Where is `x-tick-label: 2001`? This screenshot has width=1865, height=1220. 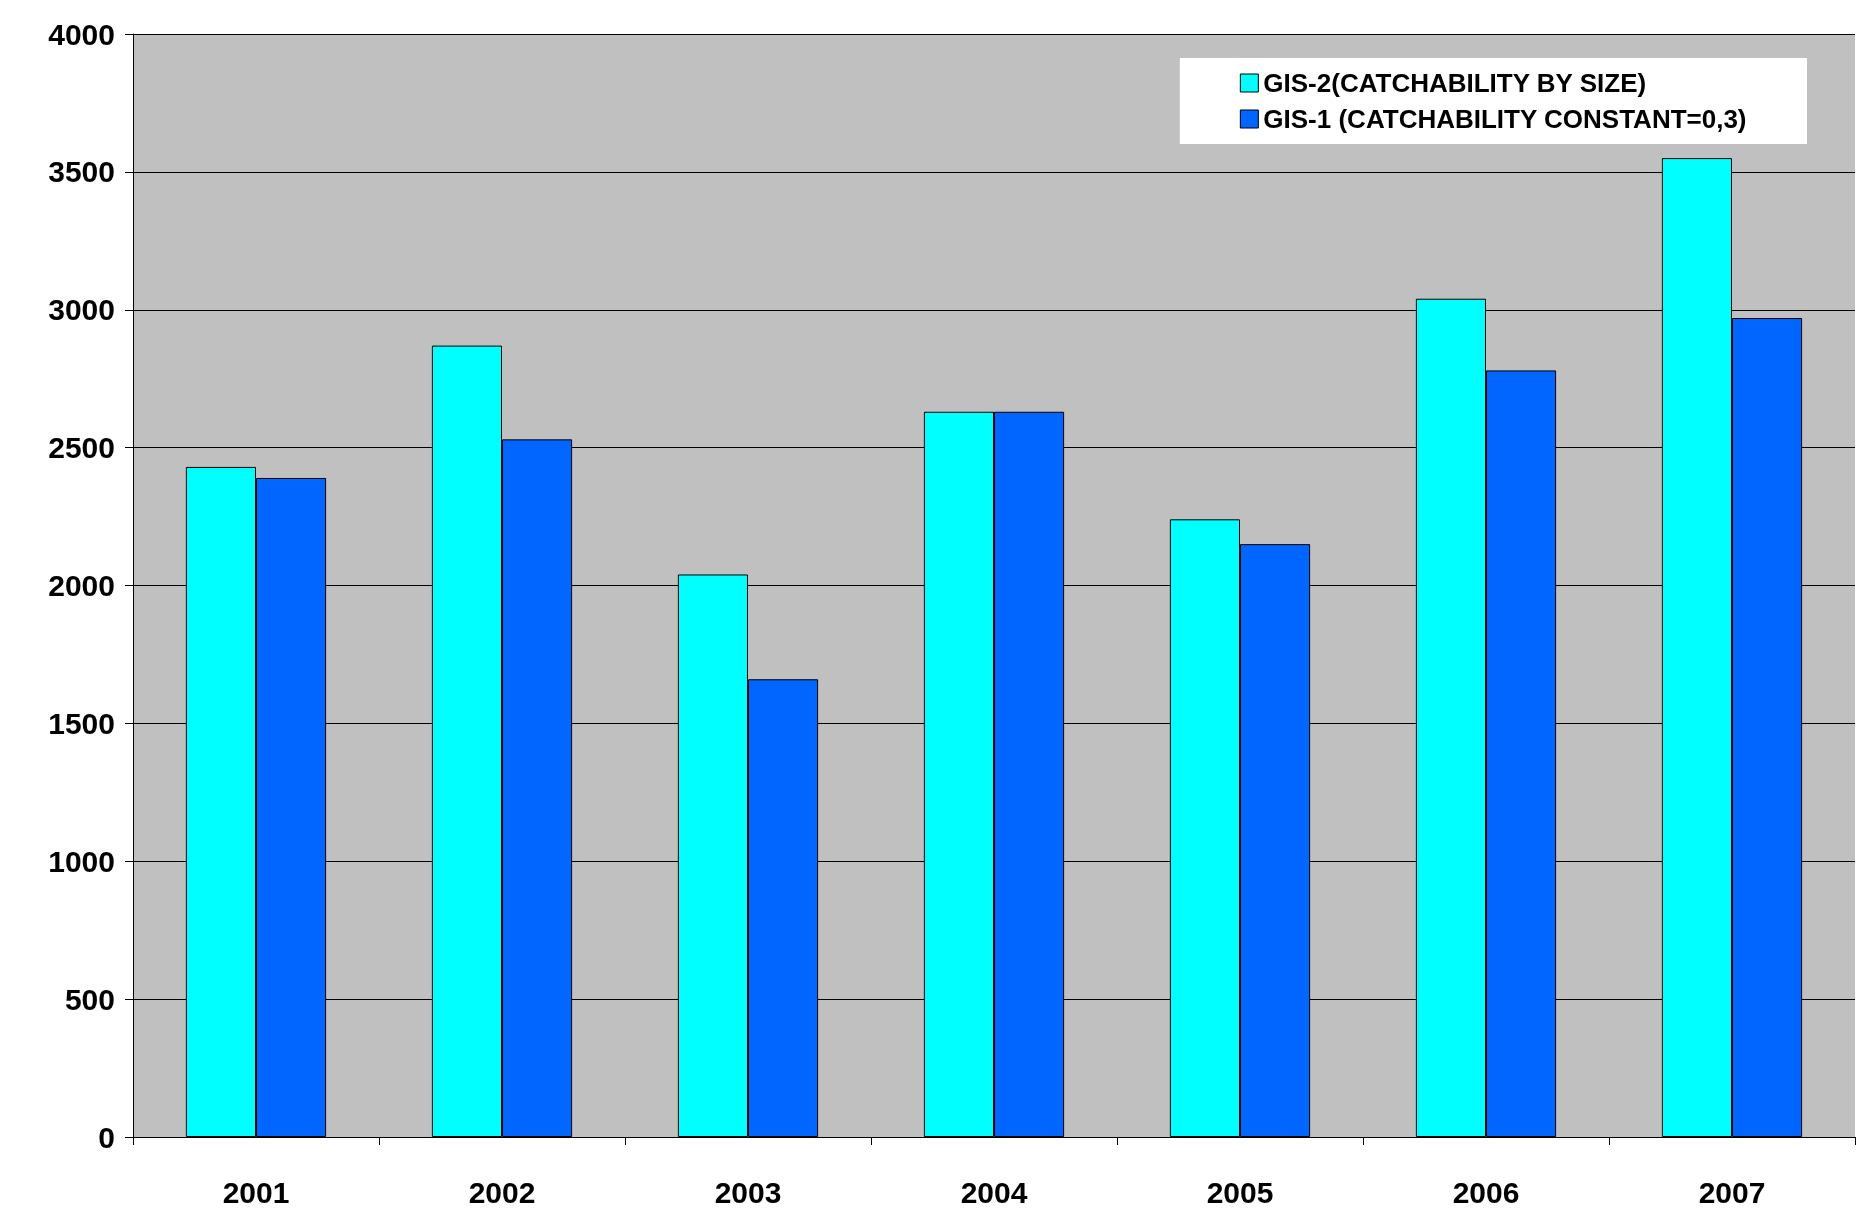
x-tick-label: 2001 is located at coordinates (256, 1192).